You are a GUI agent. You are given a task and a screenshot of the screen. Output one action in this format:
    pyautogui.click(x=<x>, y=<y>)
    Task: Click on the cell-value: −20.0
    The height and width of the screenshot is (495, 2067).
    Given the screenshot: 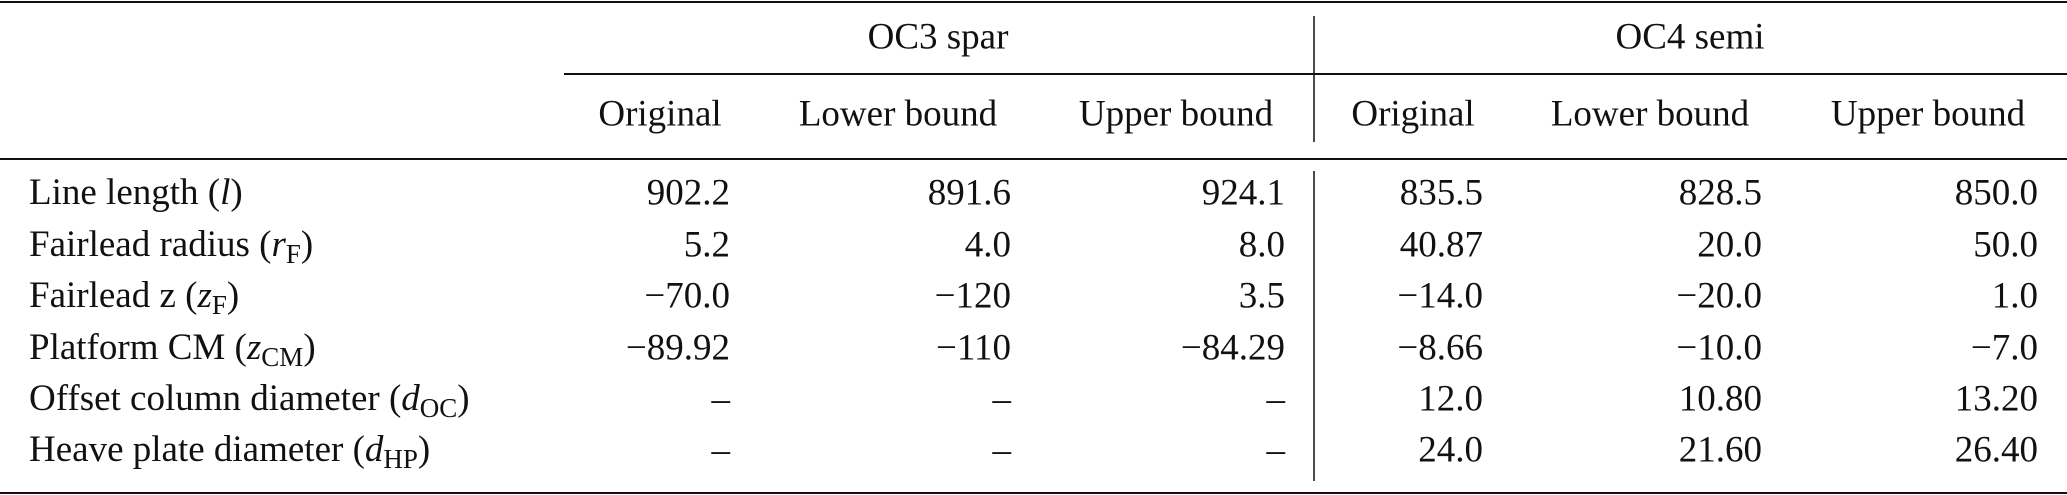 What is the action you would take?
    pyautogui.click(x=1719, y=295)
    